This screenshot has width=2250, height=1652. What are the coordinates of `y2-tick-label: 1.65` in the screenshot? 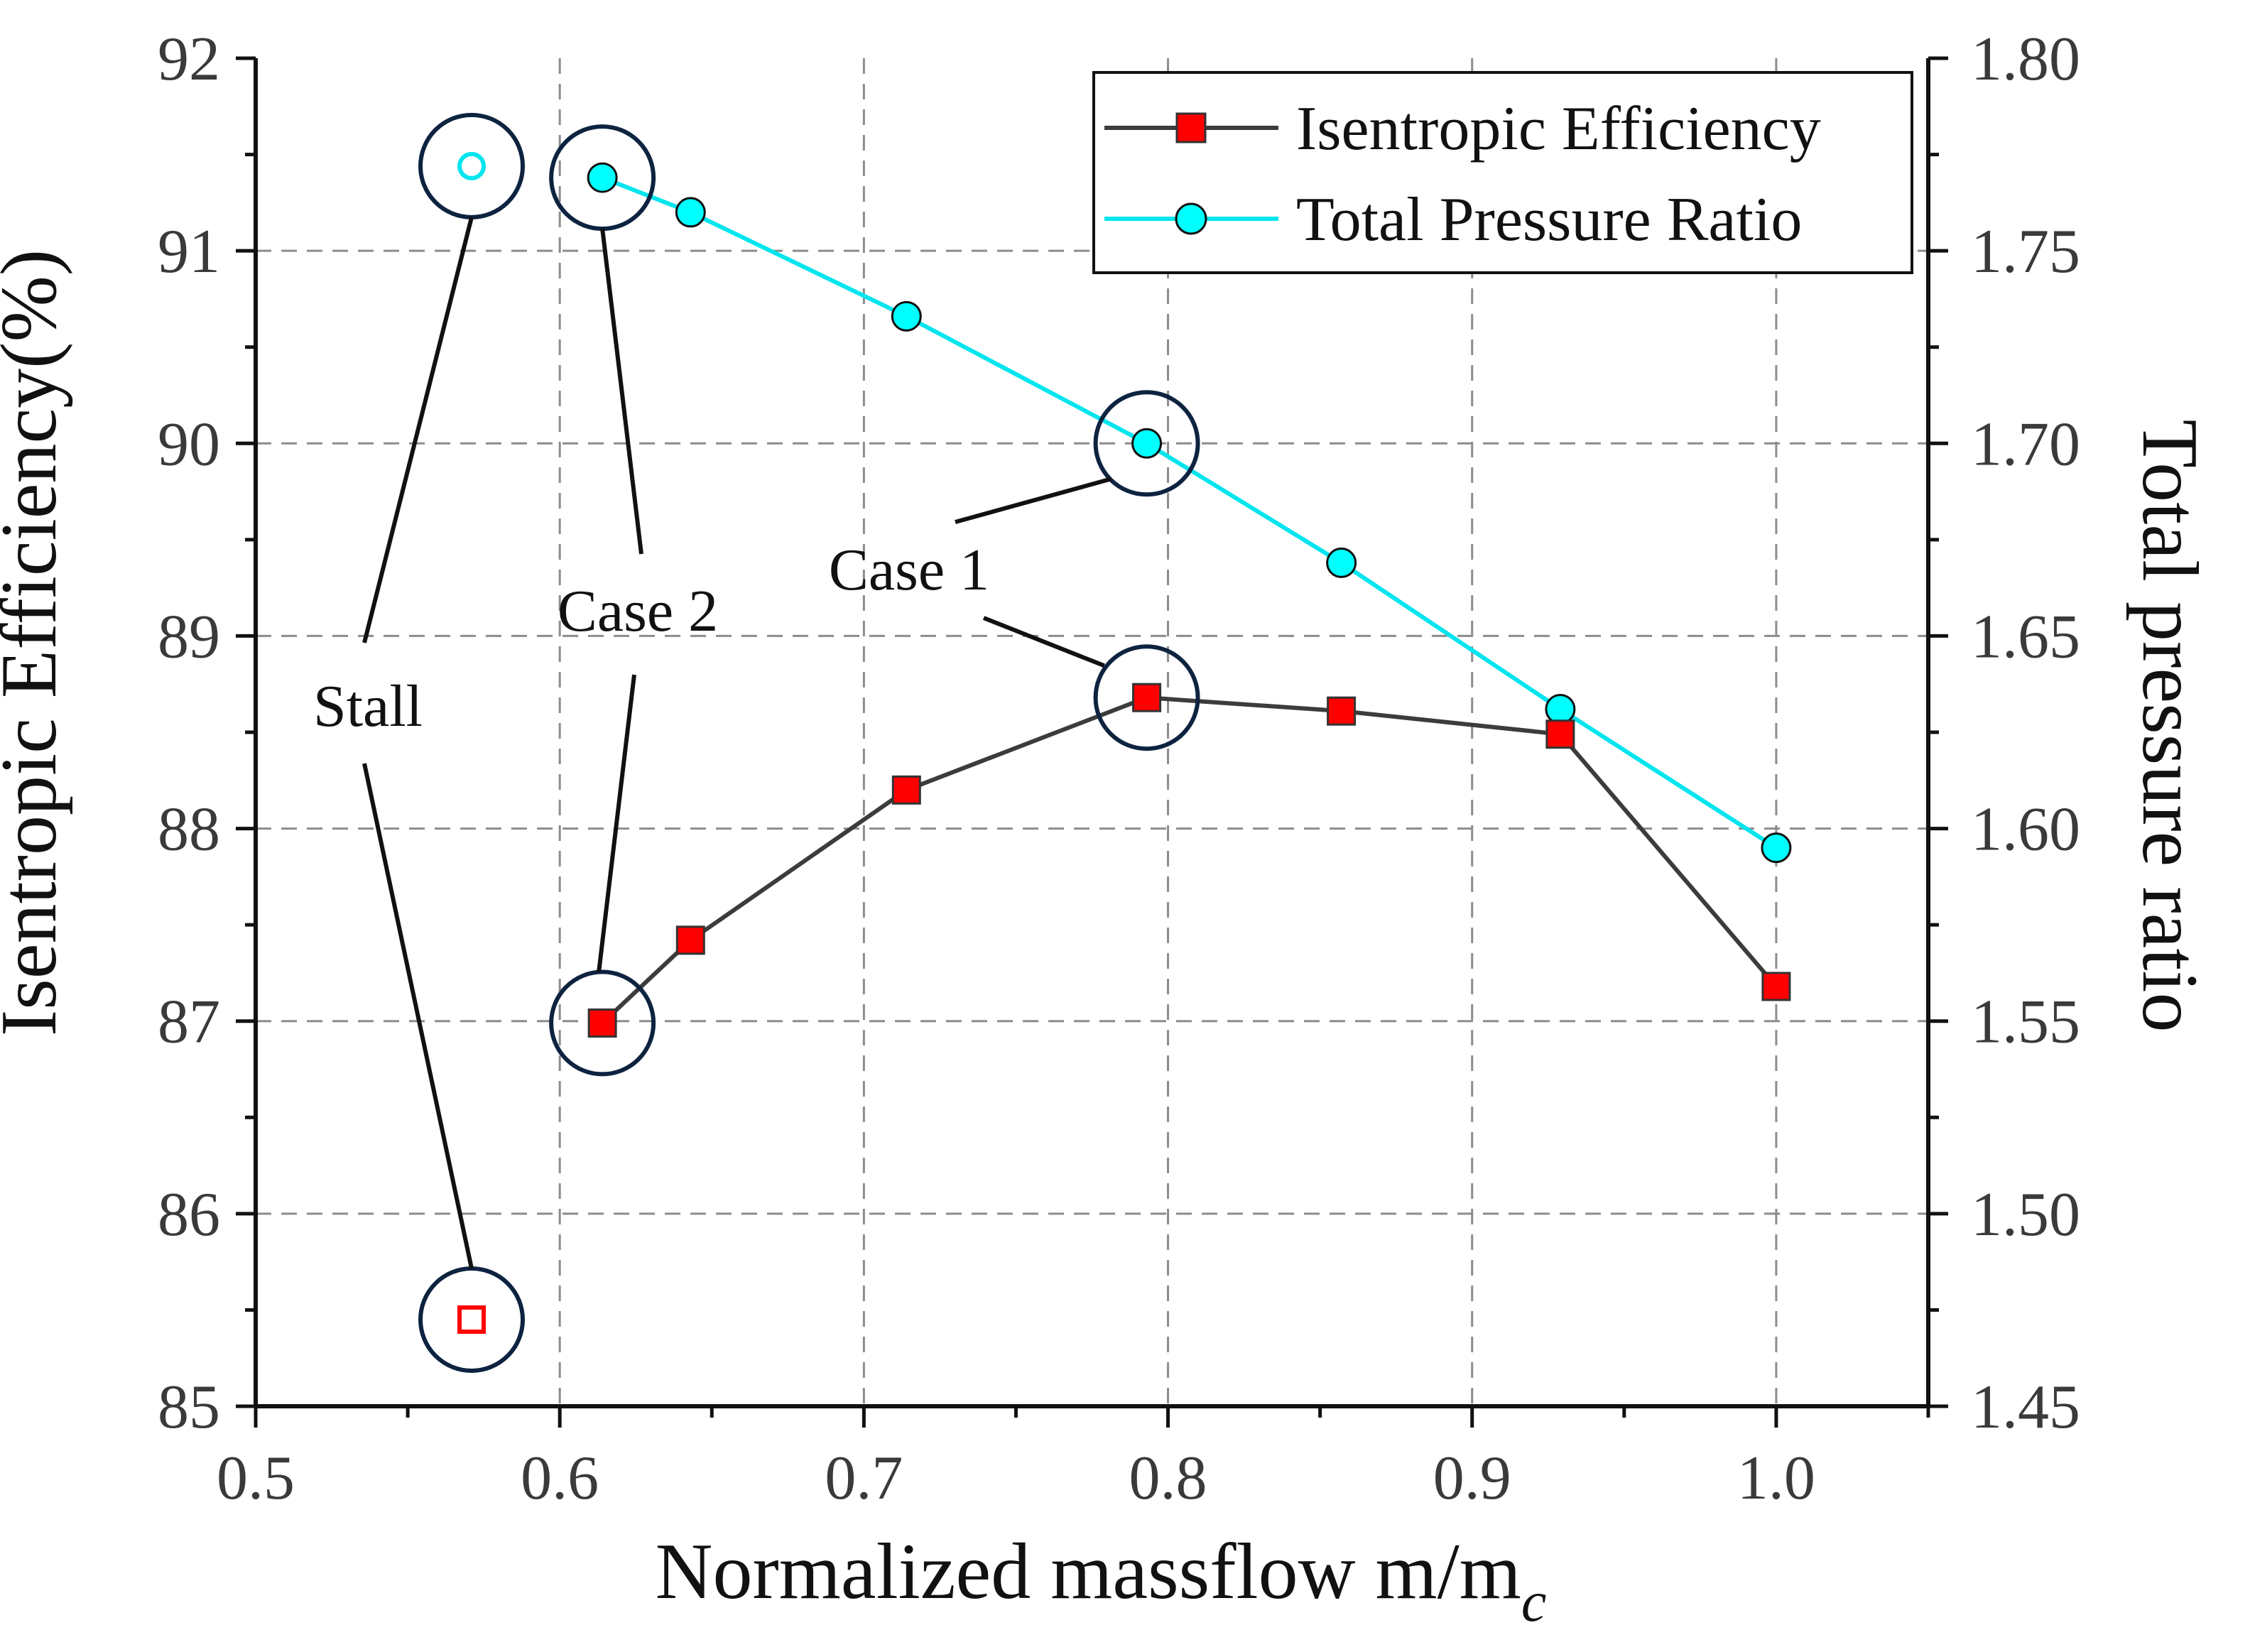 It's located at (2025, 636).